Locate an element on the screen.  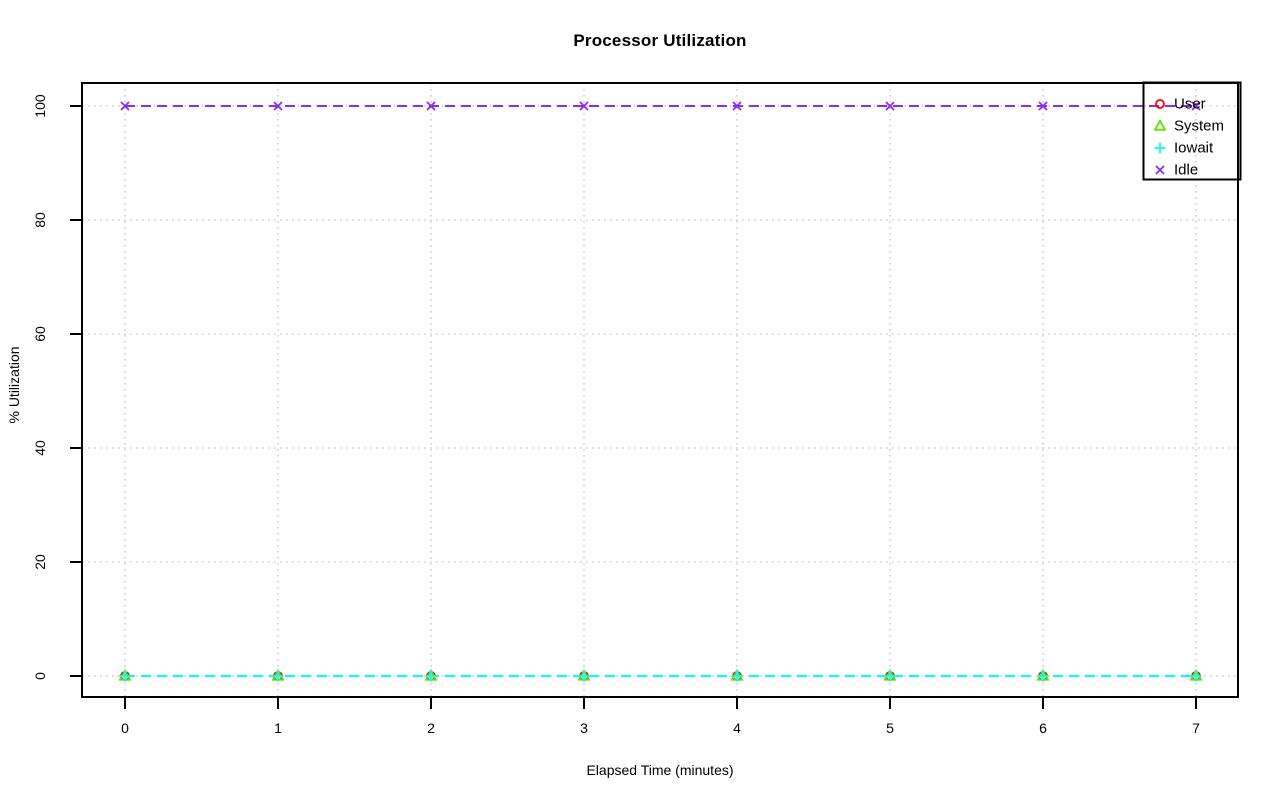
x-axis-title: Elapsed Time (minutes) is located at coordinates (660, 770).